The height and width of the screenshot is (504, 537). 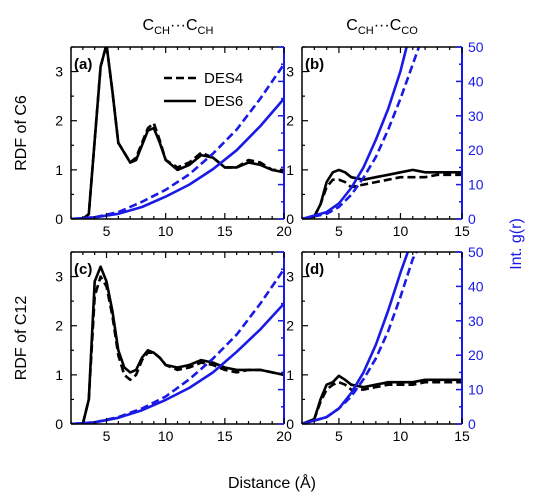 What do you see at coordinates (314, 269) in the screenshot?
I see `panel-label: (d)` at bounding box center [314, 269].